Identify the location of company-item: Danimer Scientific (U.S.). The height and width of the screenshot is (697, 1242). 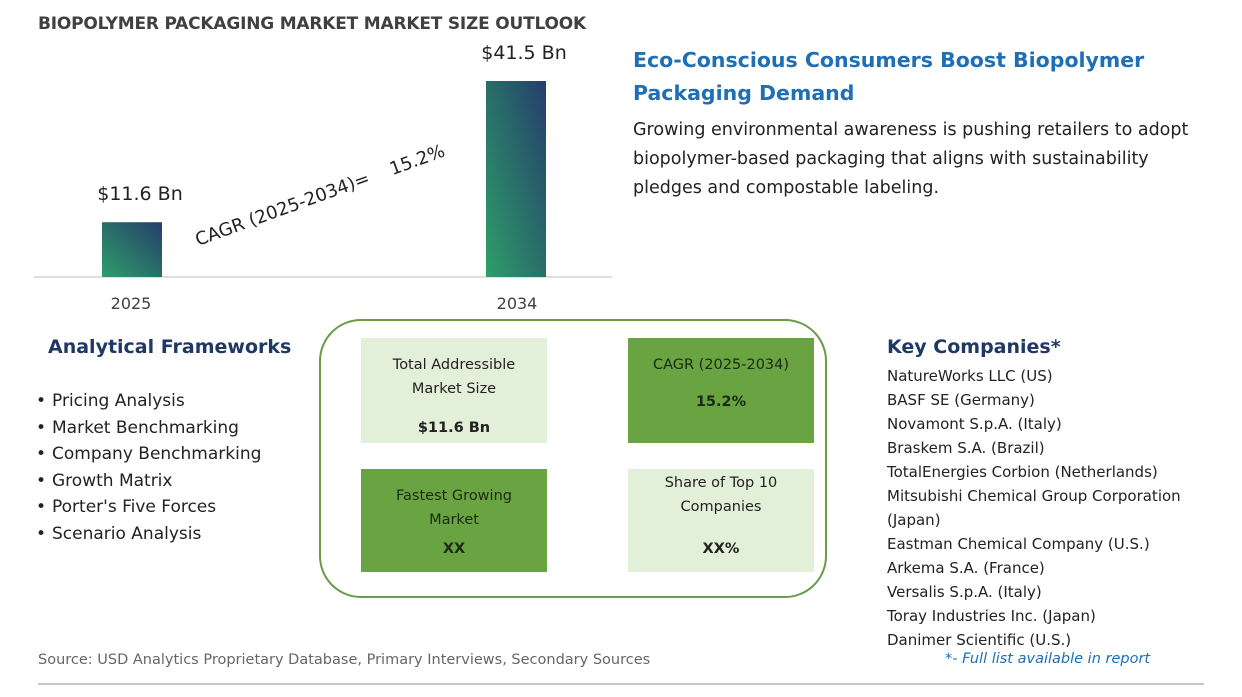
(979, 640).